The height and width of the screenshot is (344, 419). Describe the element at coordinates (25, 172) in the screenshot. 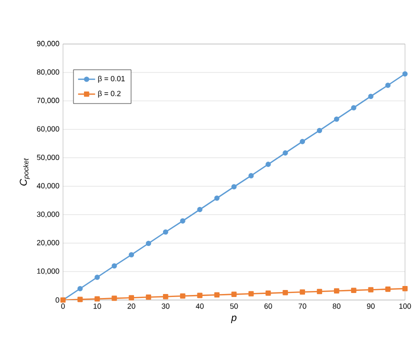

I see `y-axis-title: C$_{pocket}$` at that location.